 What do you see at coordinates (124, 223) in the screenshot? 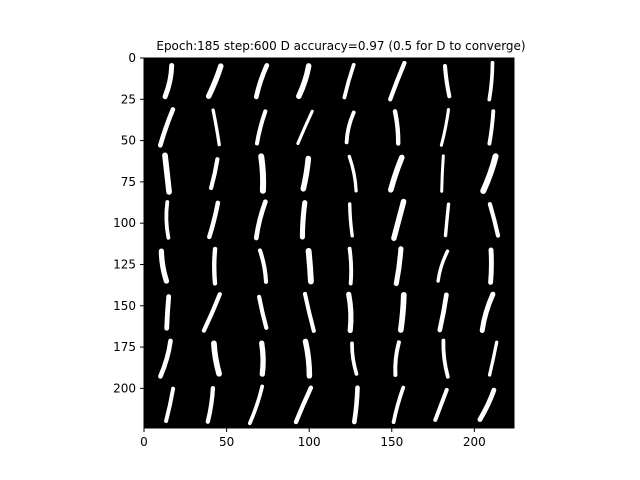
I see `y-tick-label: 100` at bounding box center [124, 223].